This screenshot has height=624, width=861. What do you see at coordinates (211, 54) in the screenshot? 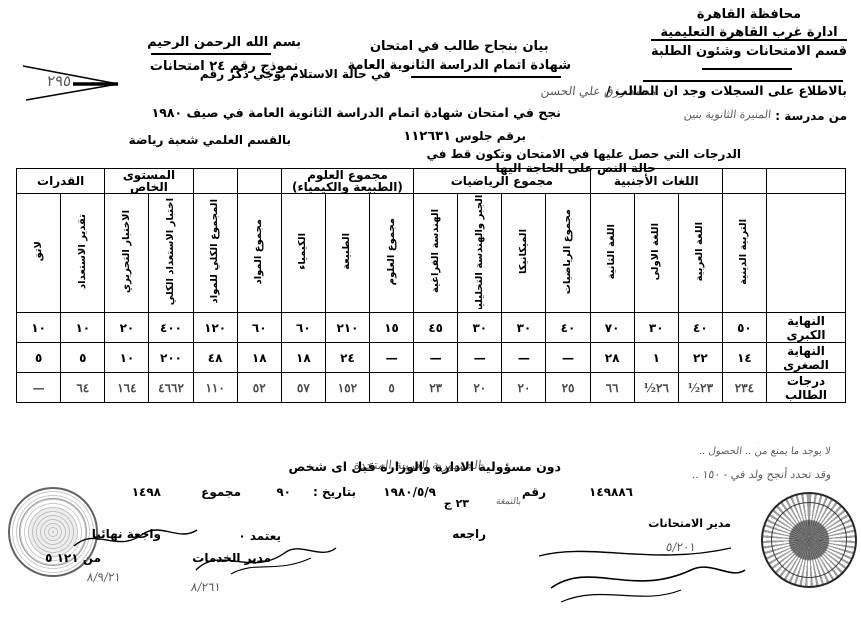
I see `basmala-underline` at bounding box center [211, 54].